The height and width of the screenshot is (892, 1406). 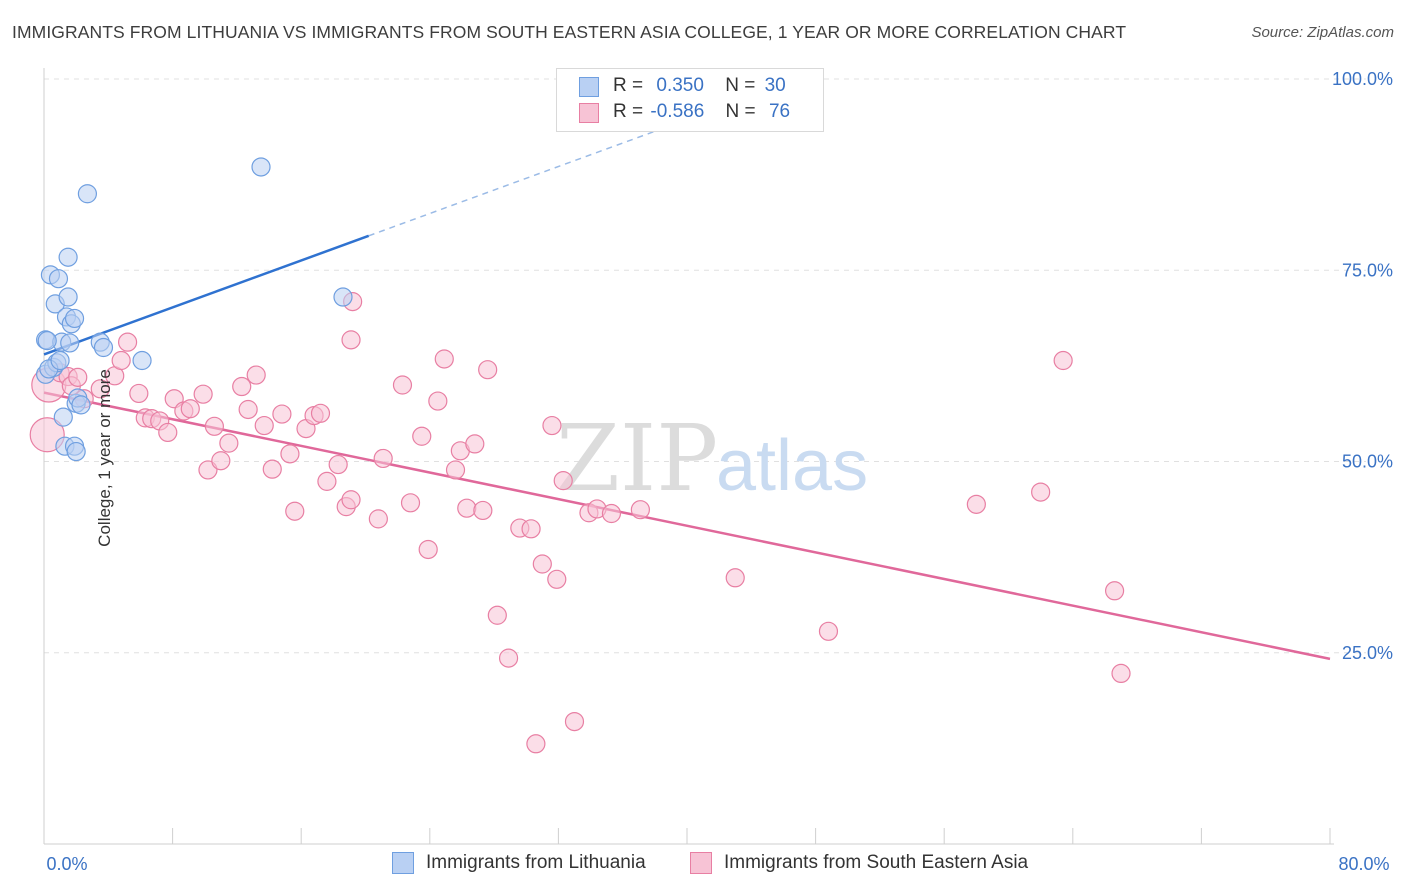 I want to click on n-value: 30, so click(x=775, y=85).